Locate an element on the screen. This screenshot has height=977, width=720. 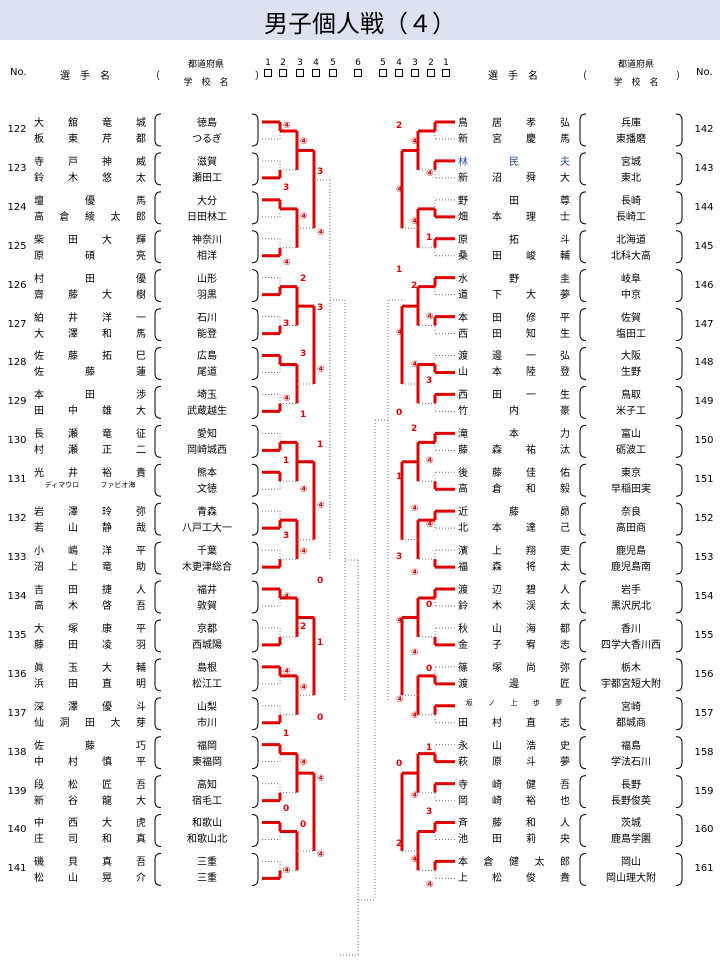
school-name: 広島 is located at coordinates (207, 357).